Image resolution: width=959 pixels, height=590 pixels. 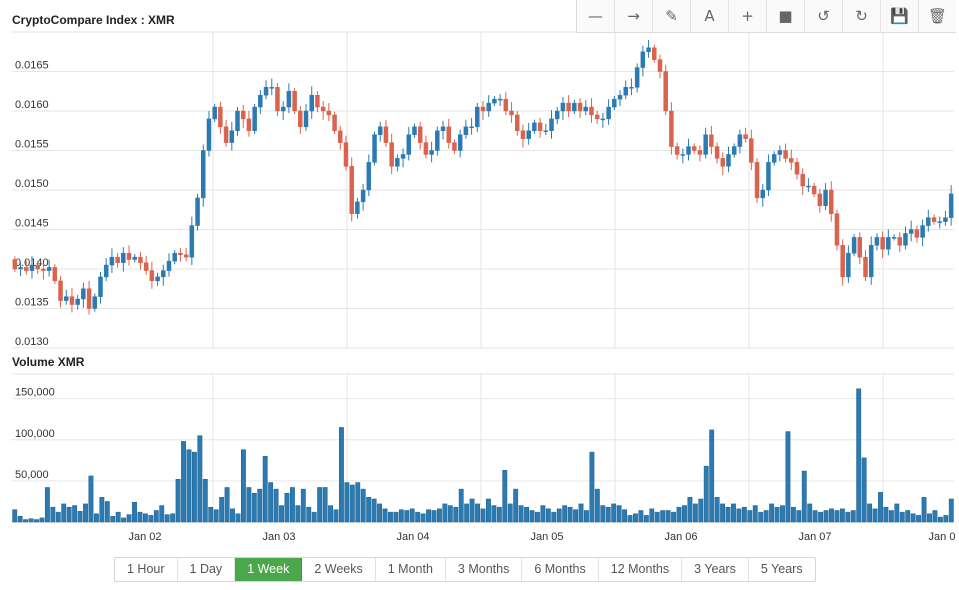 I want to click on range-button: 1 Day, so click(x=207, y=569).